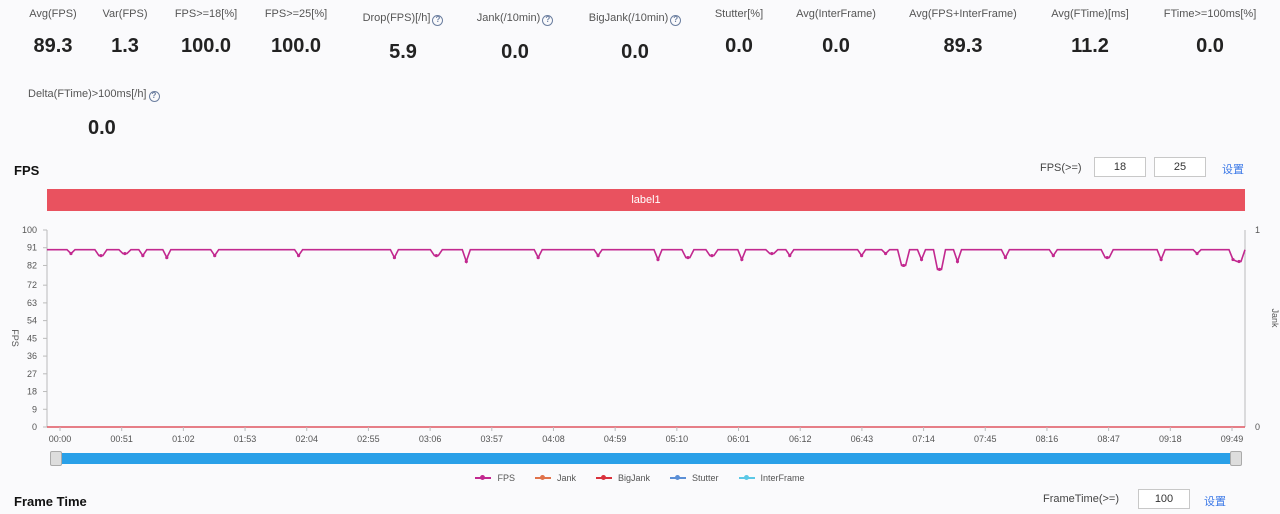  I want to click on fps-threshold-1-input, so click(1120, 167).